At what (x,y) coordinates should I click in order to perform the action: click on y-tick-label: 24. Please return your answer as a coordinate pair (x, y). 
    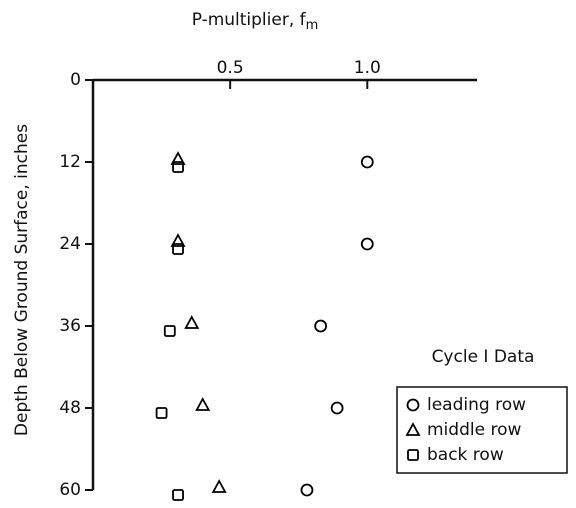
    Looking at the image, I should click on (70, 244).